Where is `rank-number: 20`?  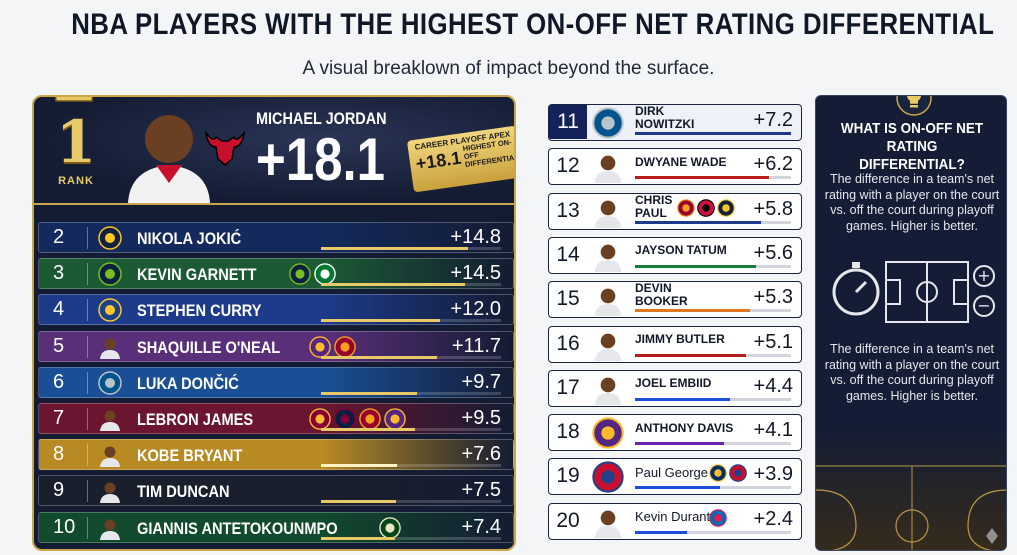 rank-number: 20 is located at coordinates (568, 520).